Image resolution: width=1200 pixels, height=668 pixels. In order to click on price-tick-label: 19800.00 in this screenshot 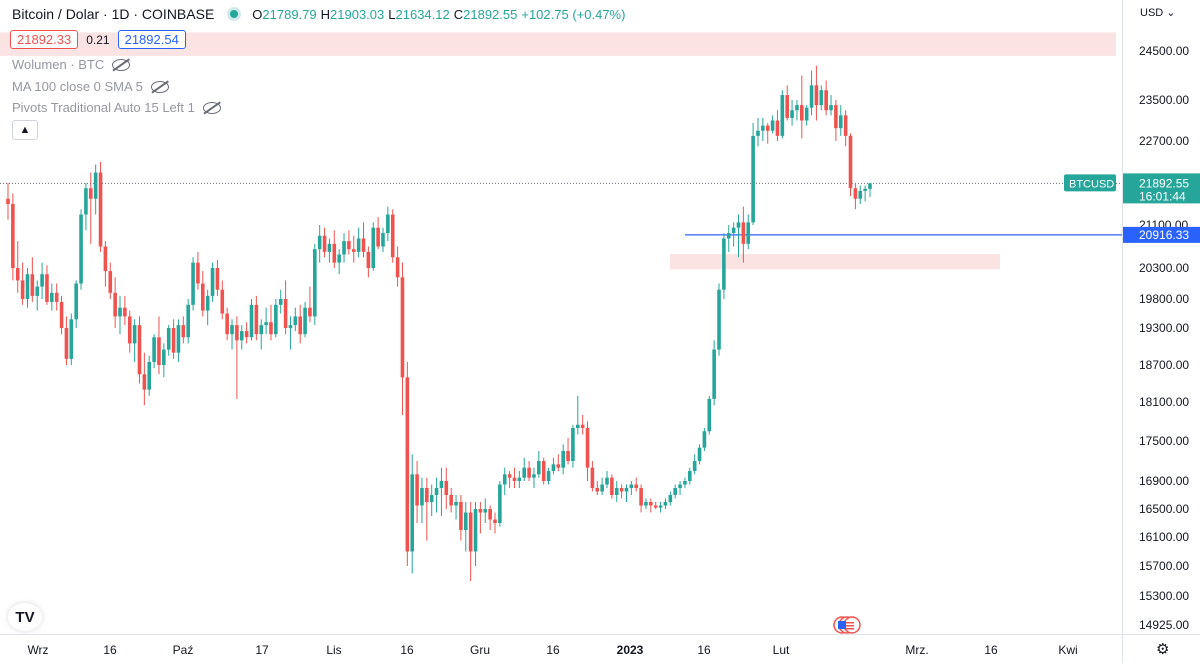, I will do `click(1164, 299)`.